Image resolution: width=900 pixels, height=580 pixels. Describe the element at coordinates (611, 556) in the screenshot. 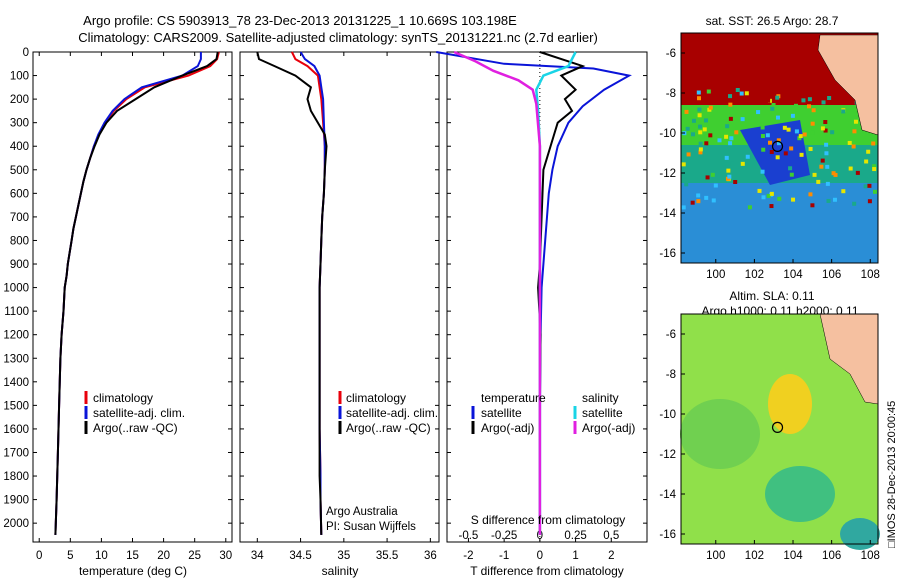

I see `t-diff-tick-label: 2` at that location.